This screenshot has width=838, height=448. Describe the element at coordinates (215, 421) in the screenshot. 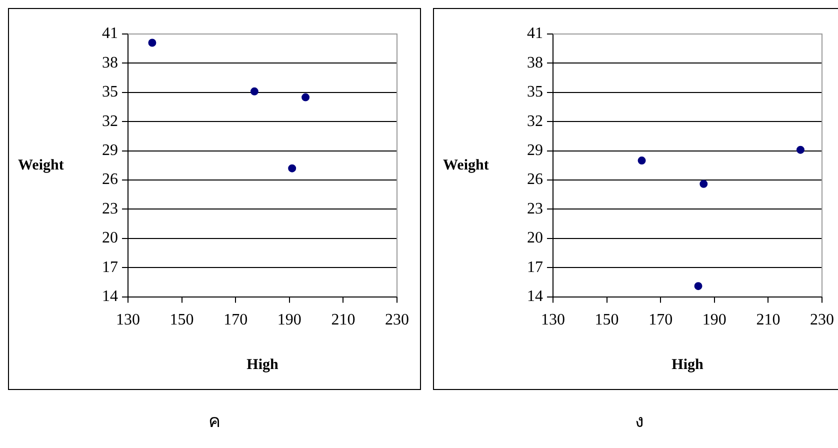

I see `text: ค` at that location.